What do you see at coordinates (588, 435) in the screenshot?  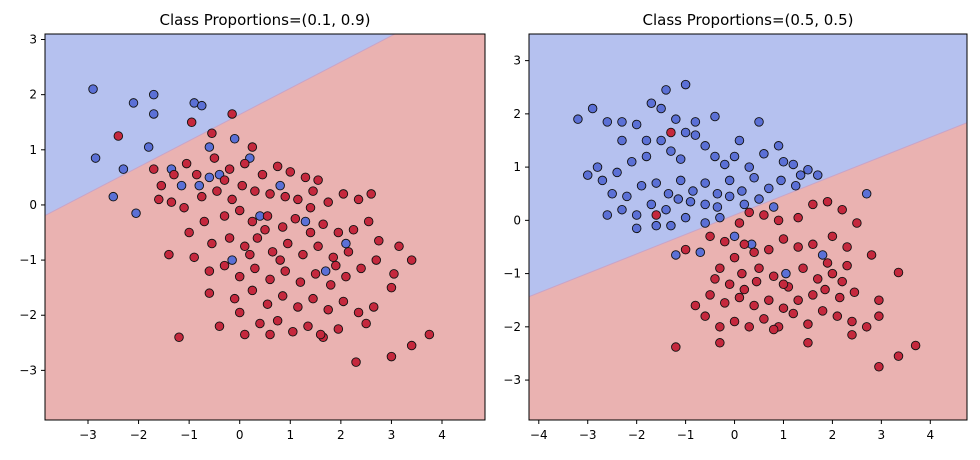 I see `x-tick-label: −3` at bounding box center [588, 435].